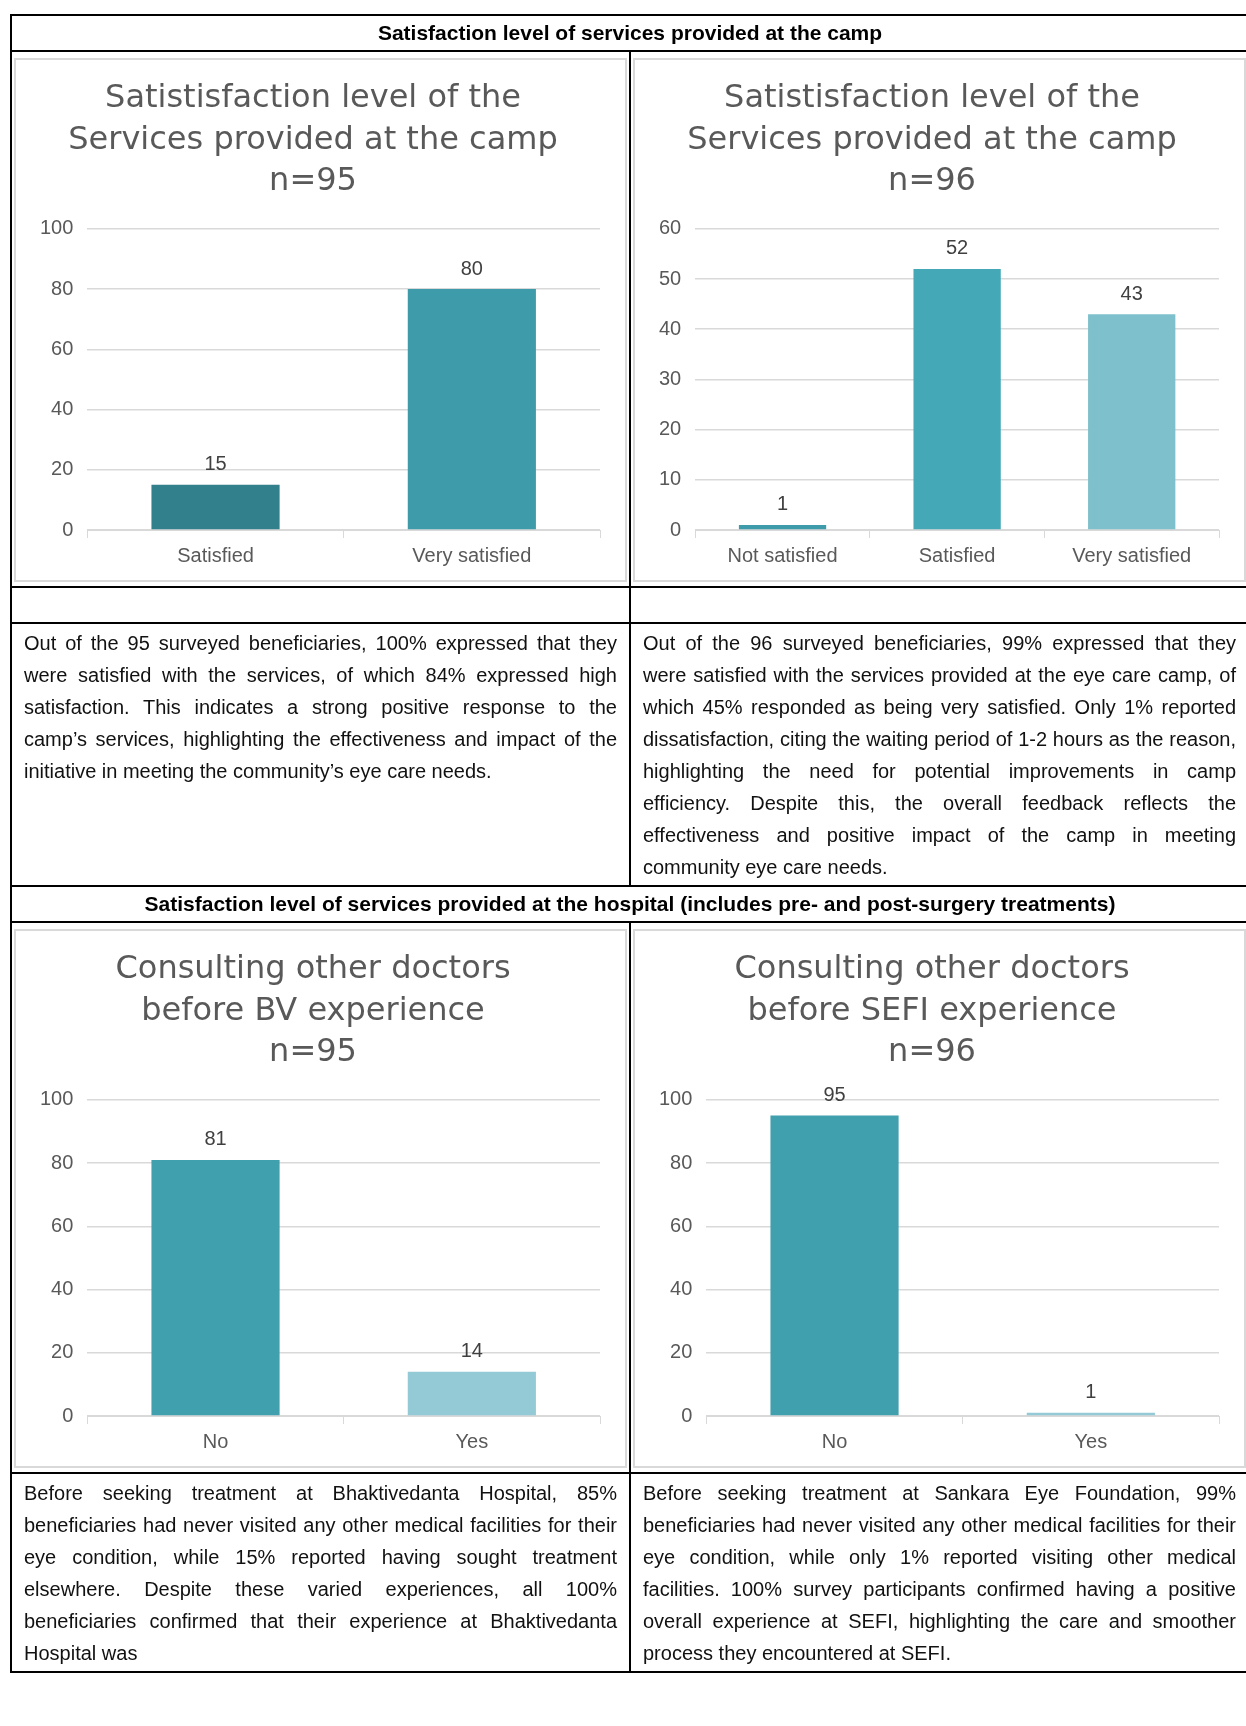 This screenshot has height=1726, width=1246. I want to click on data-label: 15, so click(215, 463).